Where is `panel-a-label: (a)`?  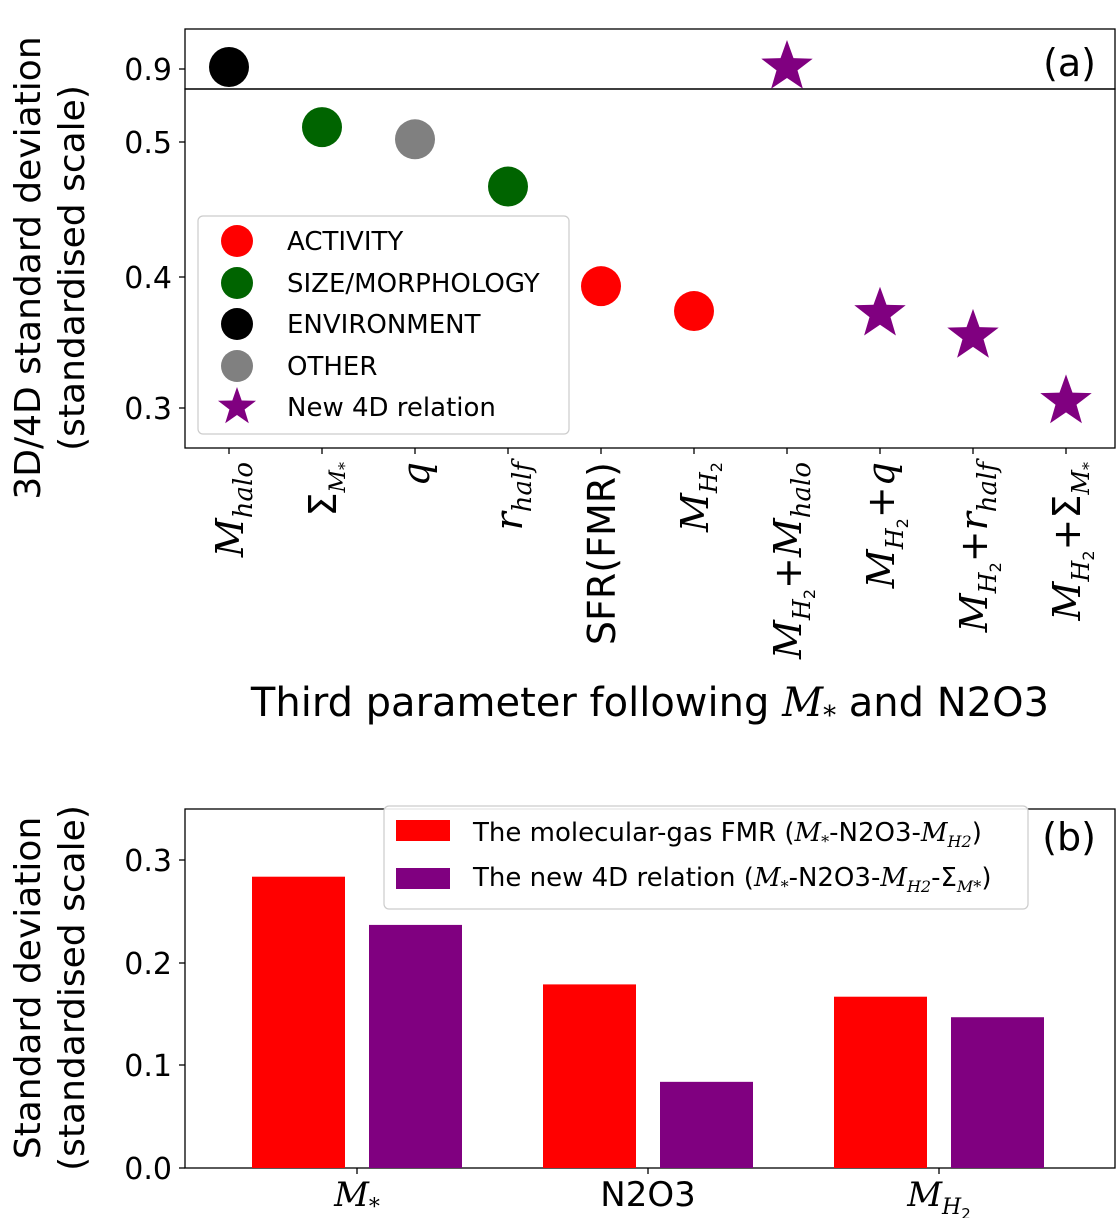 panel-a-label: (a) is located at coordinates (1069, 63).